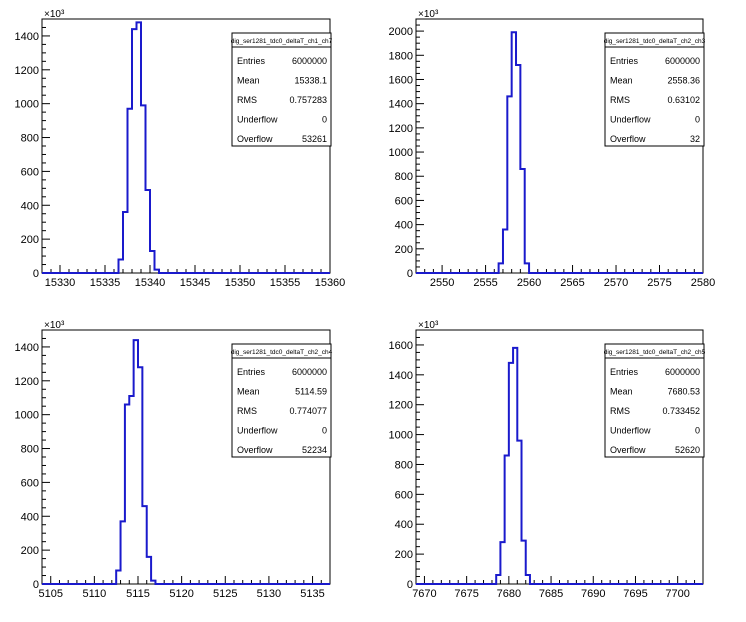 This screenshot has height=622, width=746. What do you see at coordinates (308, 100) in the screenshot?
I see `stats-value-rms: 0.757283` at bounding box center [308, 100].